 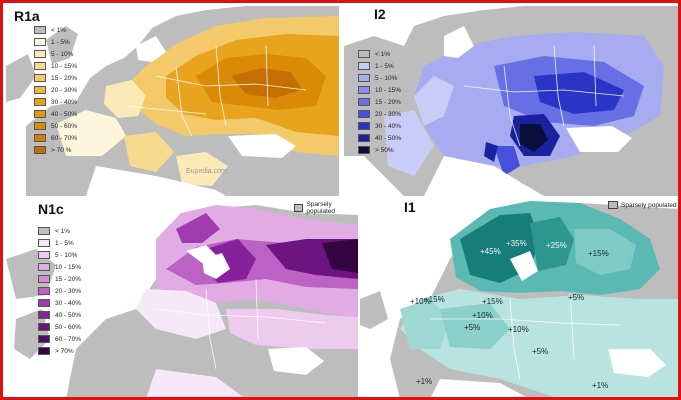 I want to click on sparse-legend-i1: Sparsely populated, so click(x=642, y=205).